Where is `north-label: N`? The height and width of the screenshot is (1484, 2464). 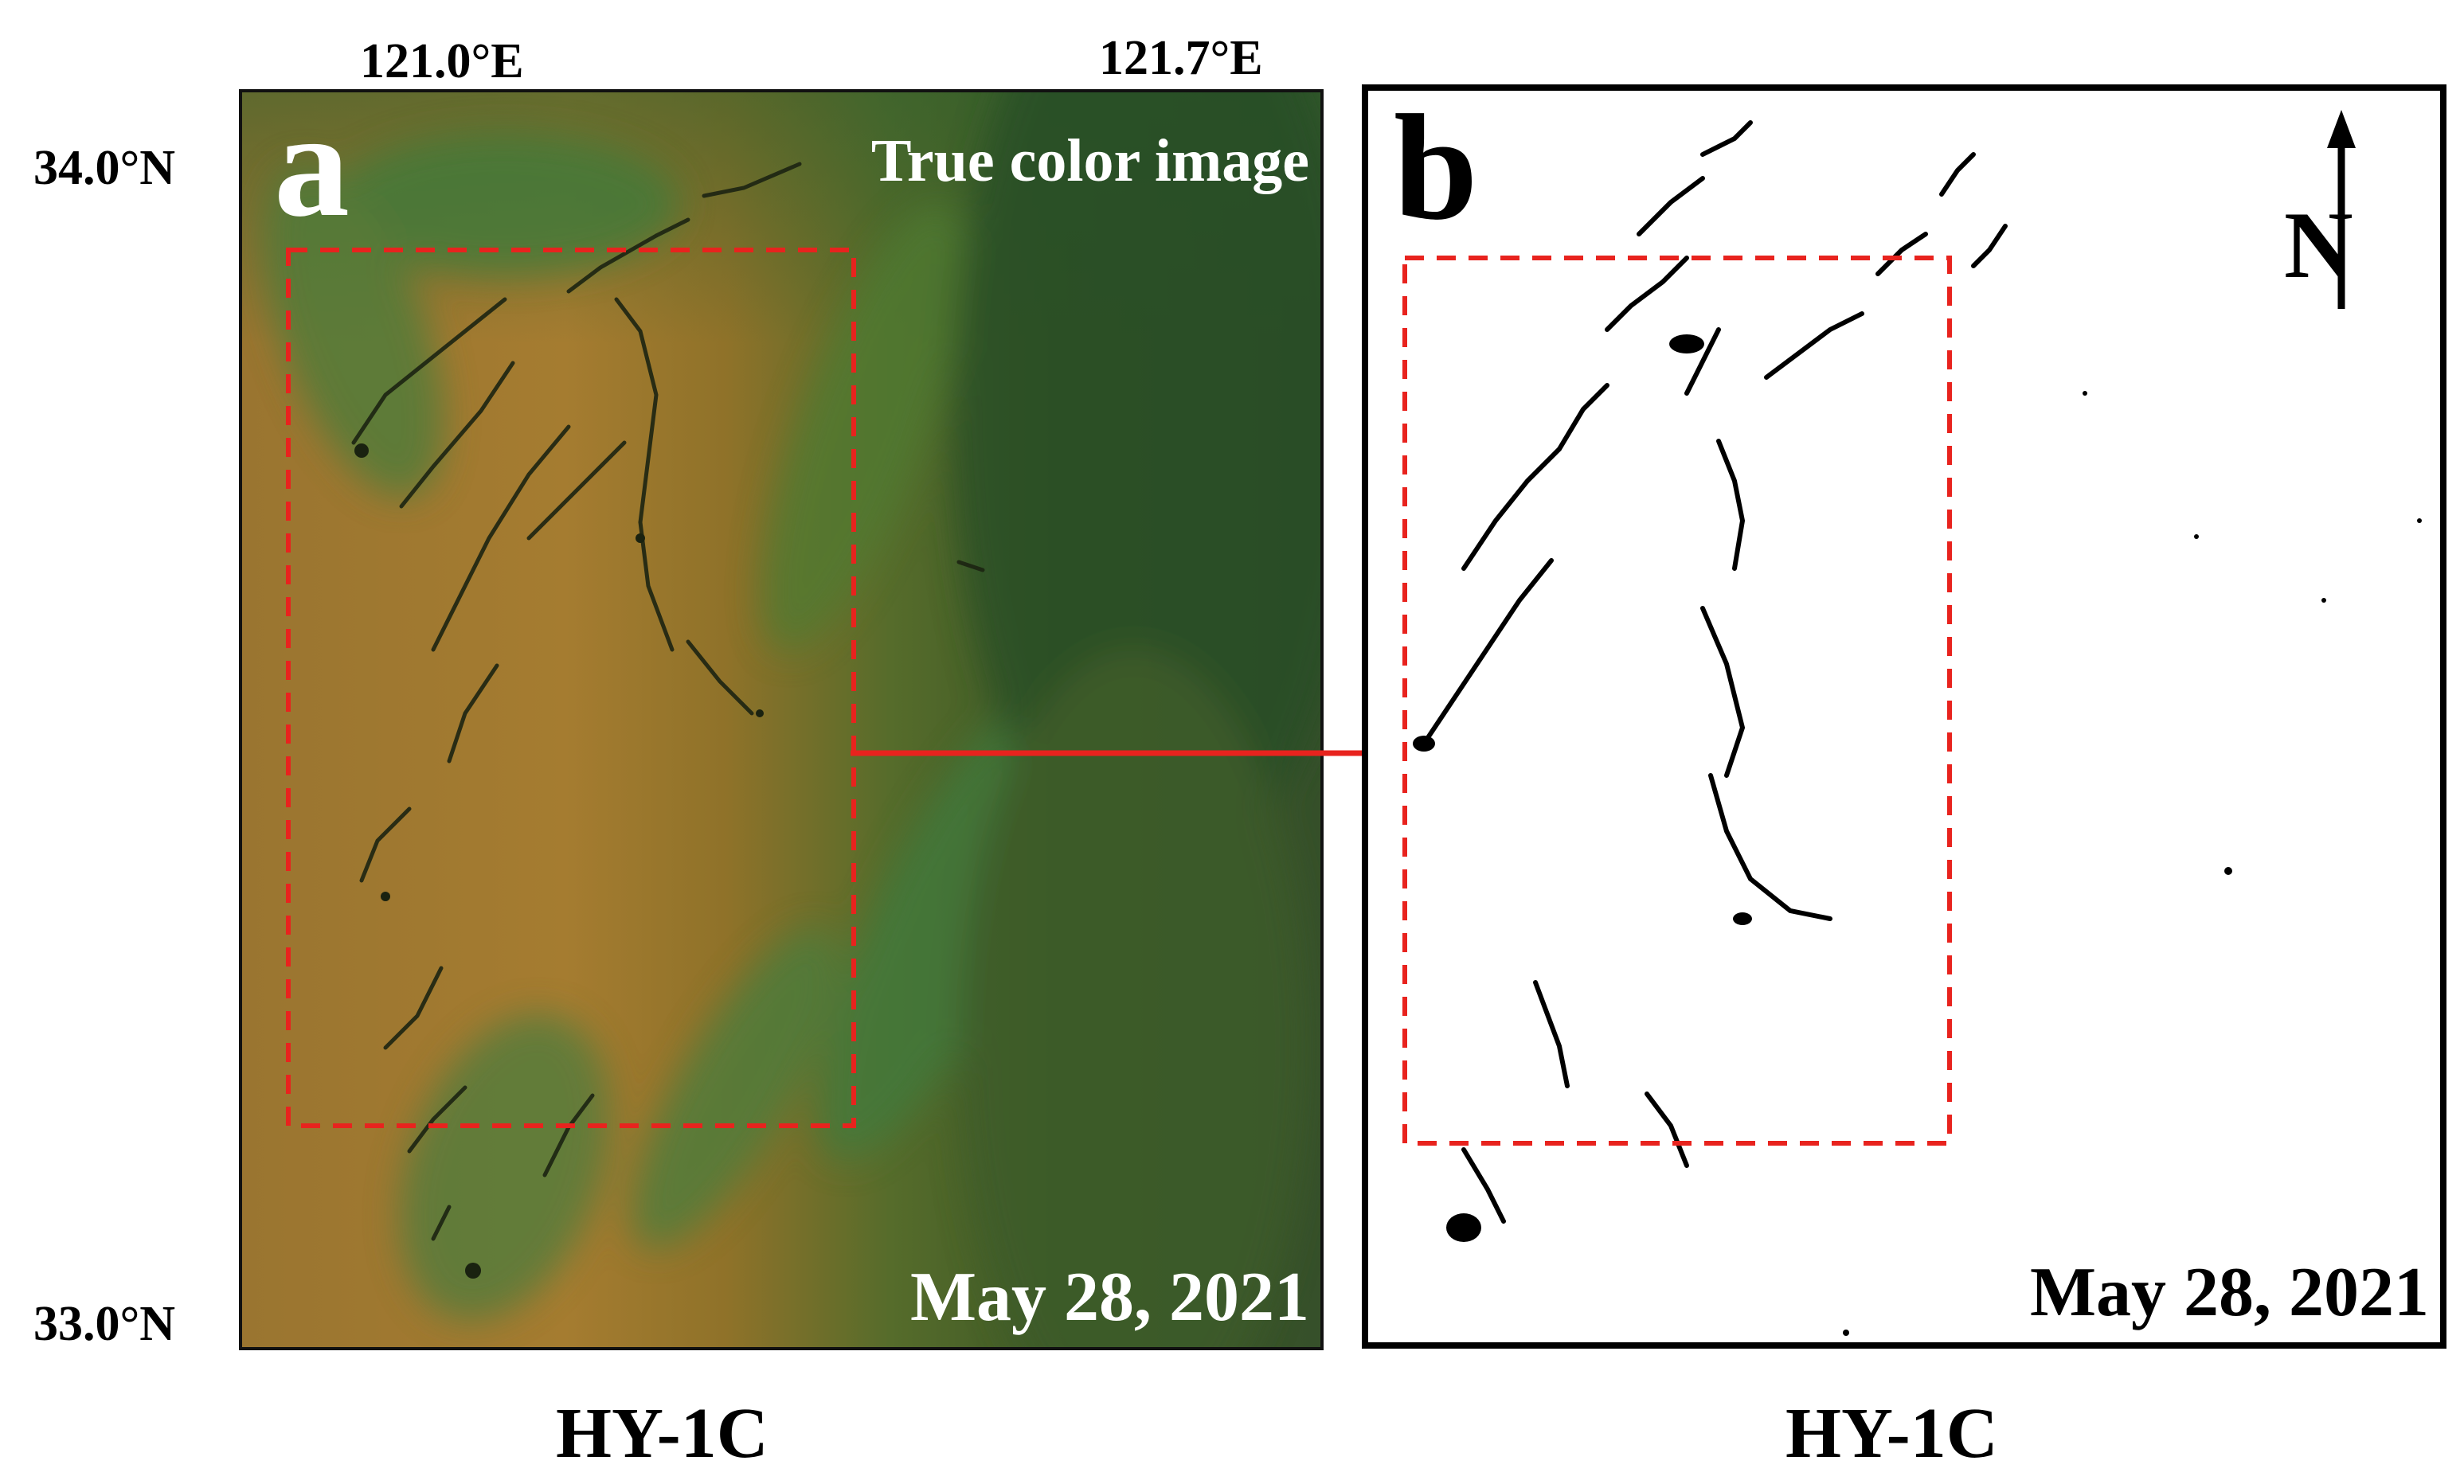
north-label: N is located at coordinates (2318, 245).